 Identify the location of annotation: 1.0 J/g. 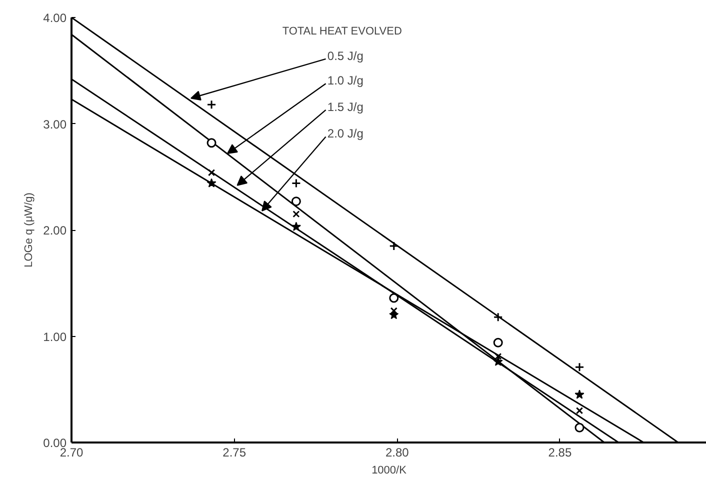
(345, 80).